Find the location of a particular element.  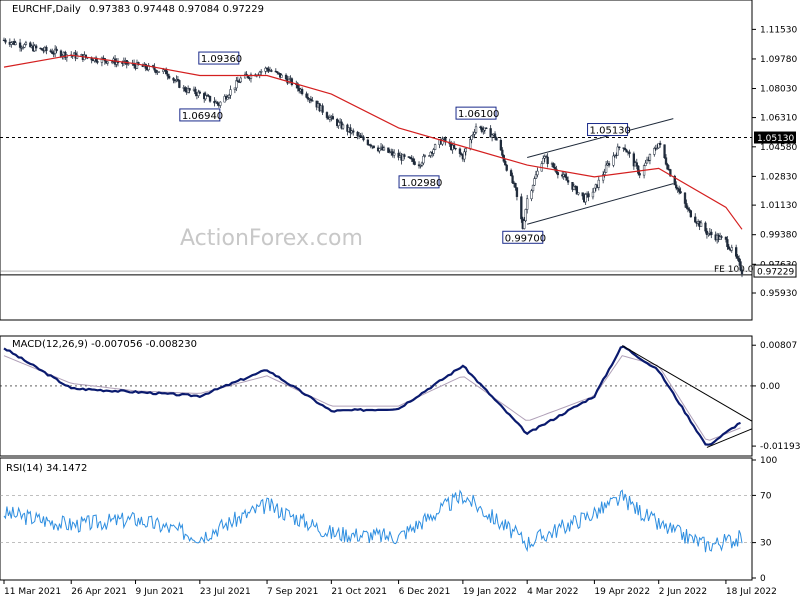

rsi-title: RSI(14) 34.1472 is located at coordinates (46, 468).